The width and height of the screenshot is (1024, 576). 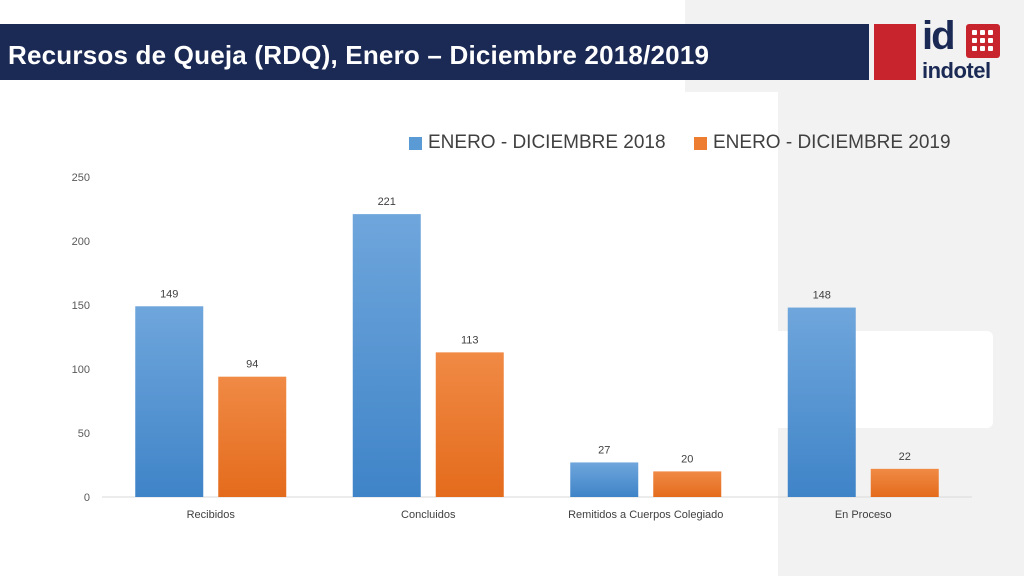 What do you see at coordinates (604, 450) in the screenshot?
I see `data-label: 27` at bounding box center [604, 450].